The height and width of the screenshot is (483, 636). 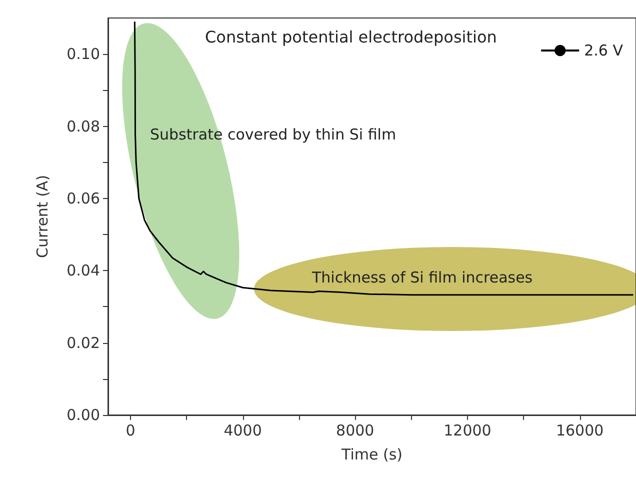 I want to click on y-tick-label: 0.04, so click(x=83, y=271).